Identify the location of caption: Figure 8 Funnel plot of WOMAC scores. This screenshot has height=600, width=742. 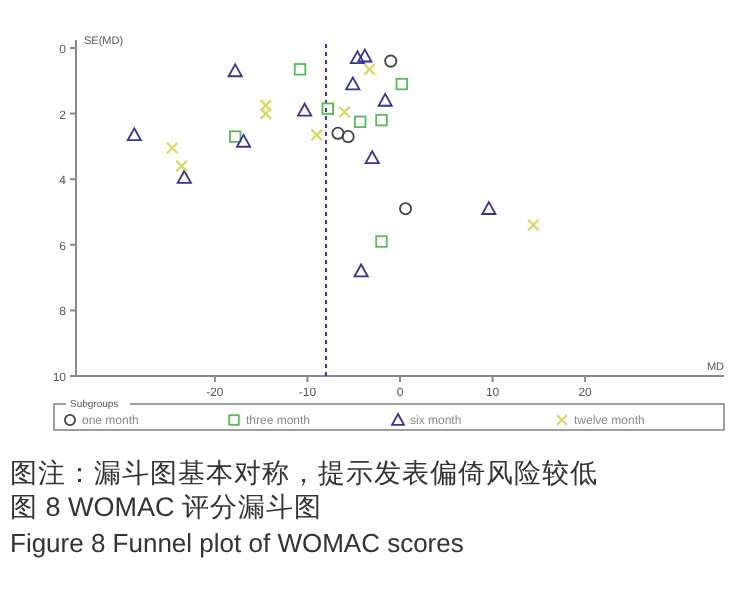
(237, 543).